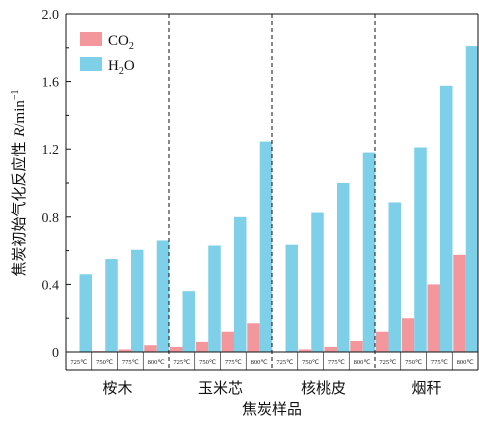 Image resolution: width=479 pixels, height=423 pixels. Describe the element at coordinates (19, 182) in the screenshot. I see `y-axis-title: 焦炭初始气化反应性 R/min−1` at that location.